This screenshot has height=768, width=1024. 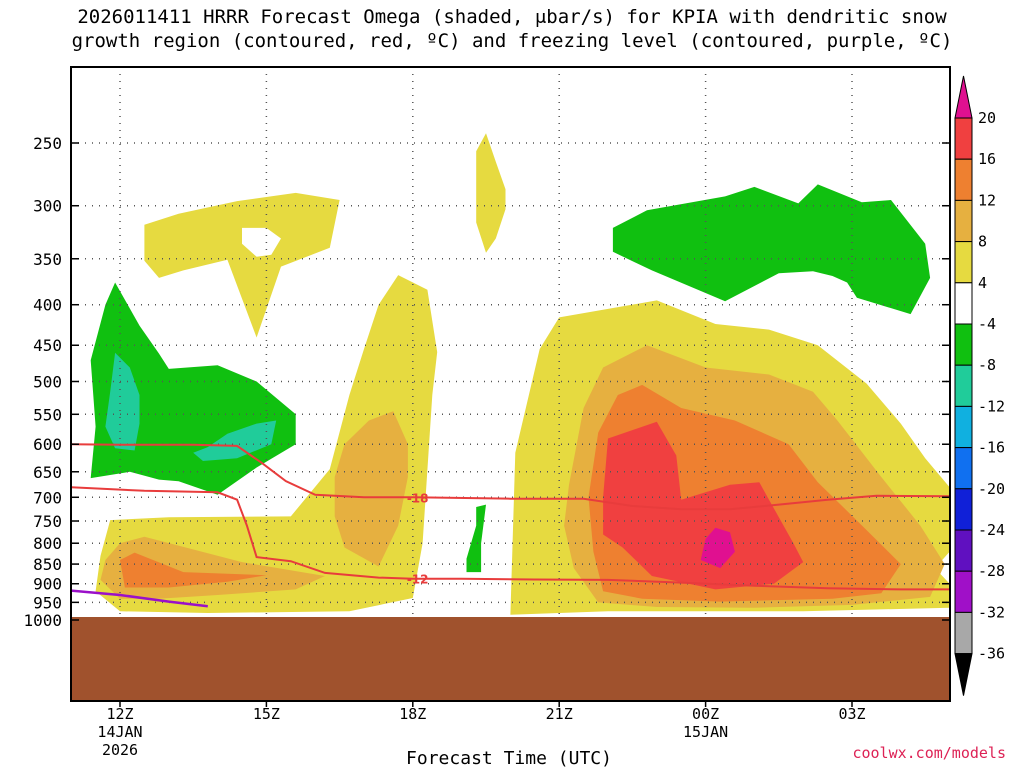 I want to click on x-tick-label-21Z: 21Z, so click(x=559, y=714).